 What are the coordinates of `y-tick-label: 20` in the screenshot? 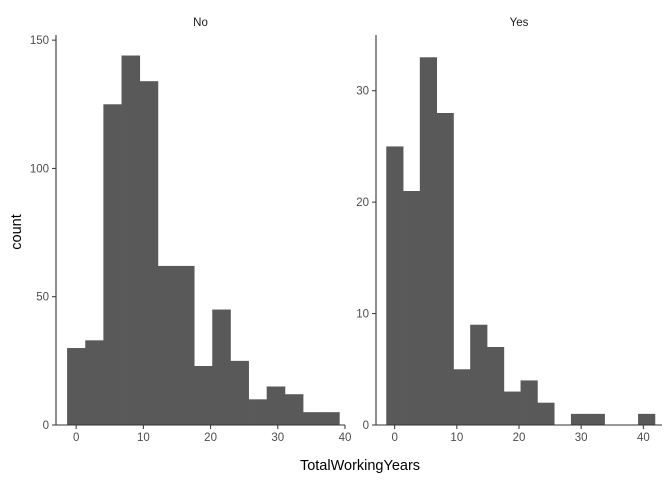 It's located at (362, 203).